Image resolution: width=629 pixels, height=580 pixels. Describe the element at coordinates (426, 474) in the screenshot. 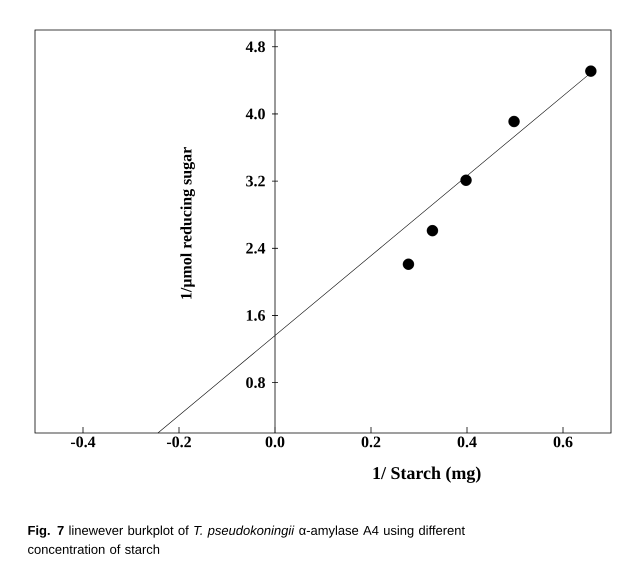

I see `x-axis-title: 1/ Starch (mg)` at that location.